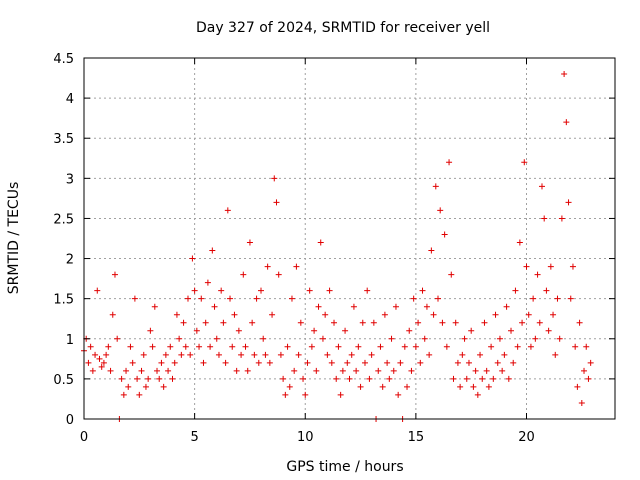  Describe the element at coordinates (63, 59) in the screenshot. I see `y-tick-label: 4.5` at that location.